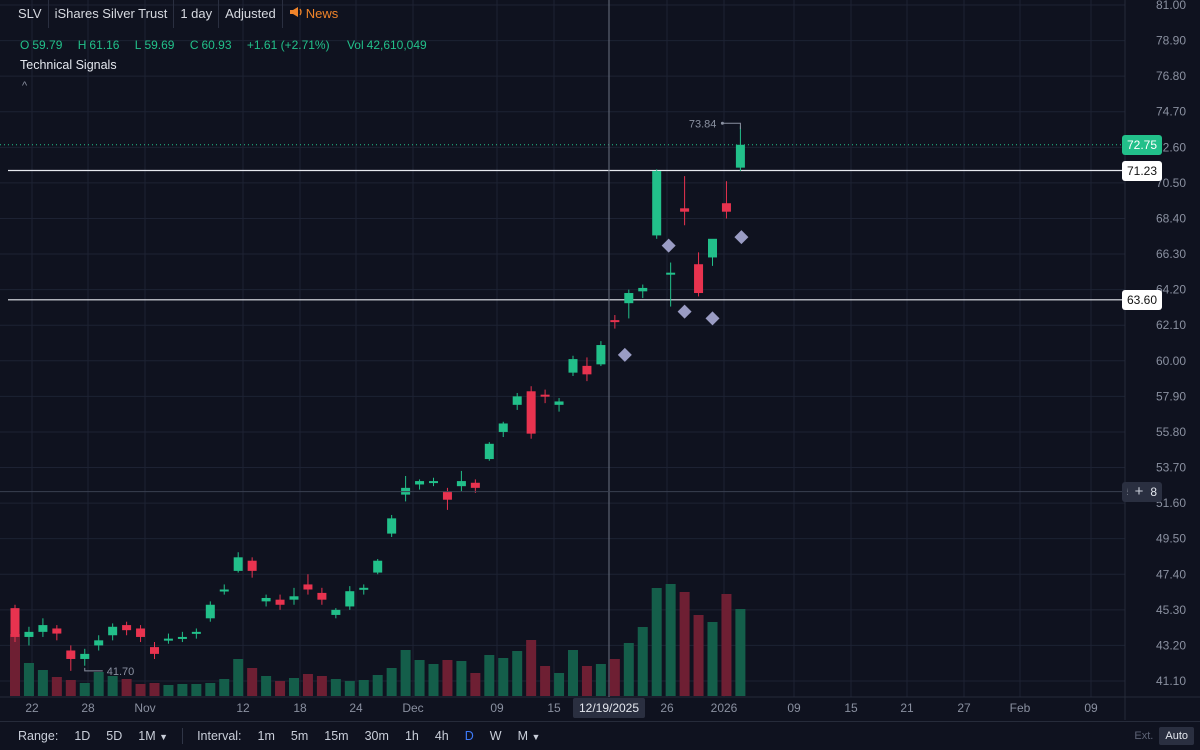 The image size is (1200, 750). What do you see at coordinates (197, 14) in the screenshot?
I see `interval-selector: 1 day` at bounding box center [197, 14].